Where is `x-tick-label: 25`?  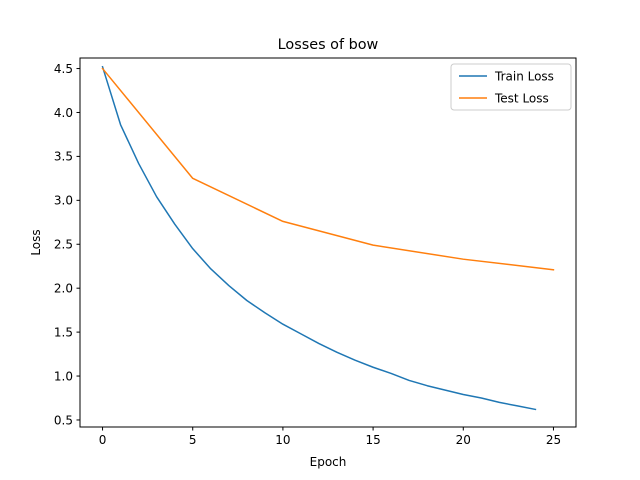
x-tick-label: 25 is located at coordinates (553, 440).